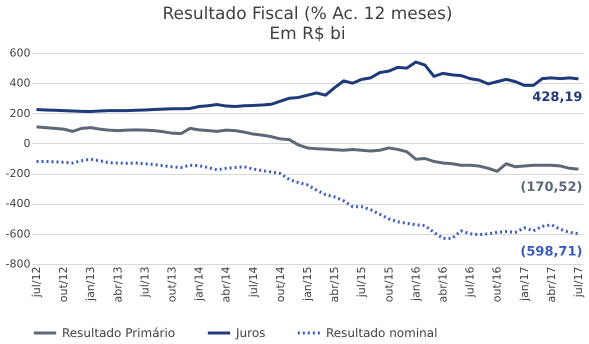 The height and width of the screenshot is (344, 589). I want to click on x-tick-label: jul/13, so click(145, 282).